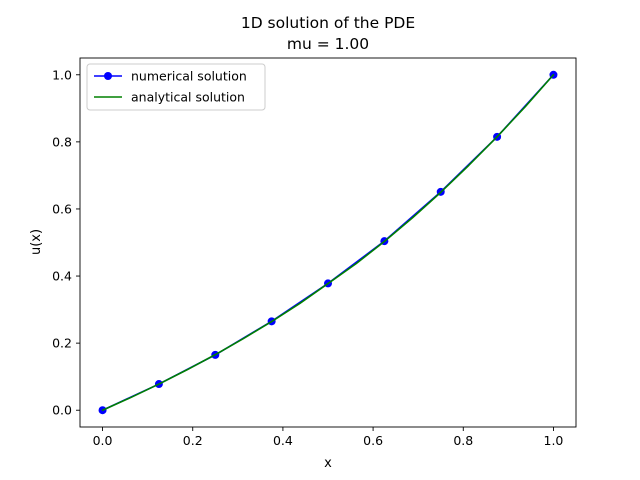 The height and width of the screenshot is (480, 640). Describe the element at coordinates (36, 242) in the screenshot. I see `y-axis-label: u(x)` at that location.